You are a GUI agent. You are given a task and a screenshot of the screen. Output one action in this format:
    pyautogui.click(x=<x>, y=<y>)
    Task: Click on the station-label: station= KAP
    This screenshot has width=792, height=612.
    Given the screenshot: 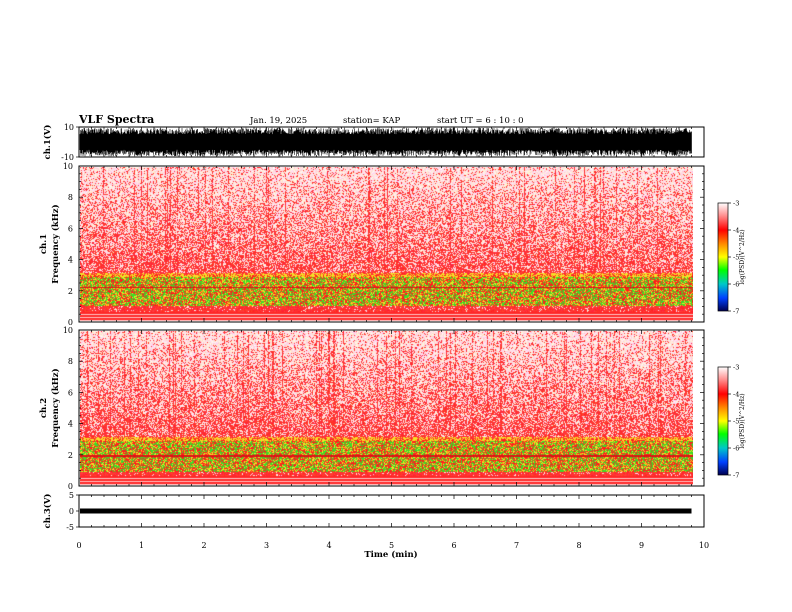 What is the action you would take?
    pyautogui.click(x=372, y=121)
    